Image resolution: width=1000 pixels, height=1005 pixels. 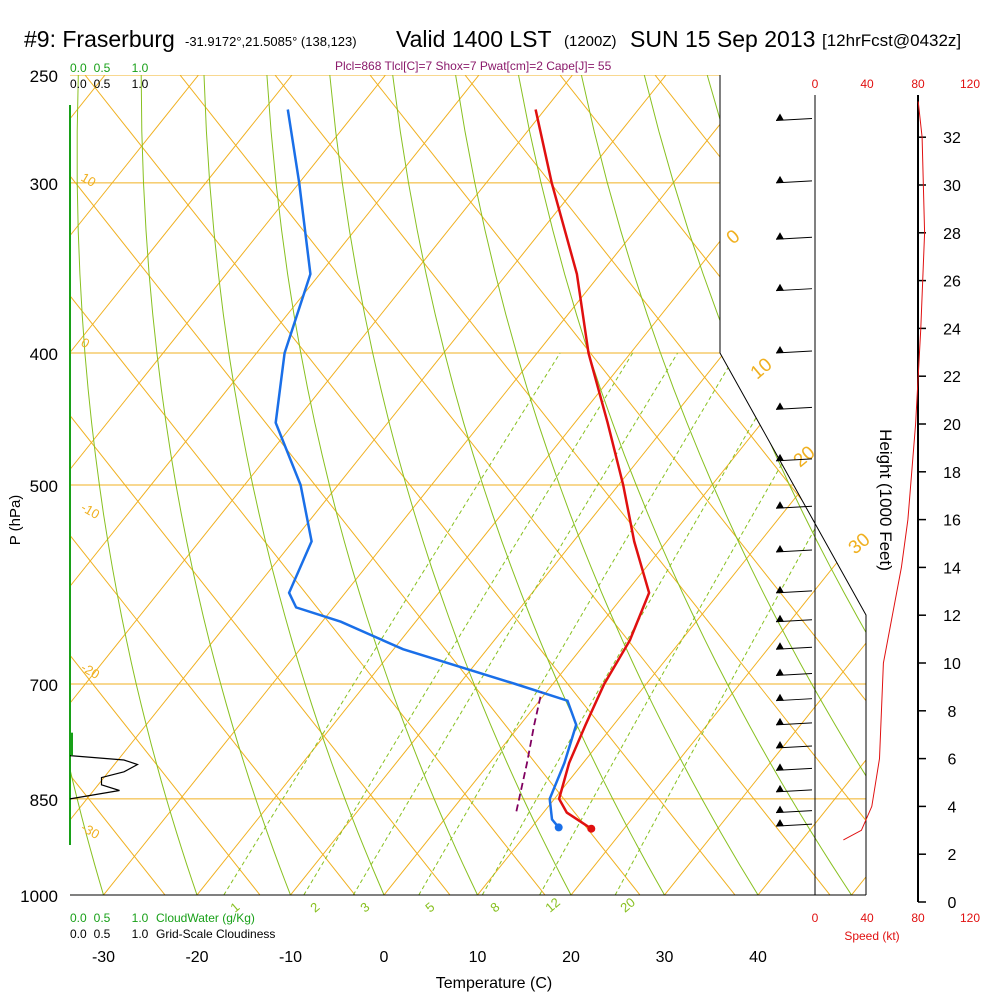 What do you see at coordinates (891, 41) in the screenshot?
I see `forecast-run: [12hrFcst@0432z]` at bounding box center [891, 41].